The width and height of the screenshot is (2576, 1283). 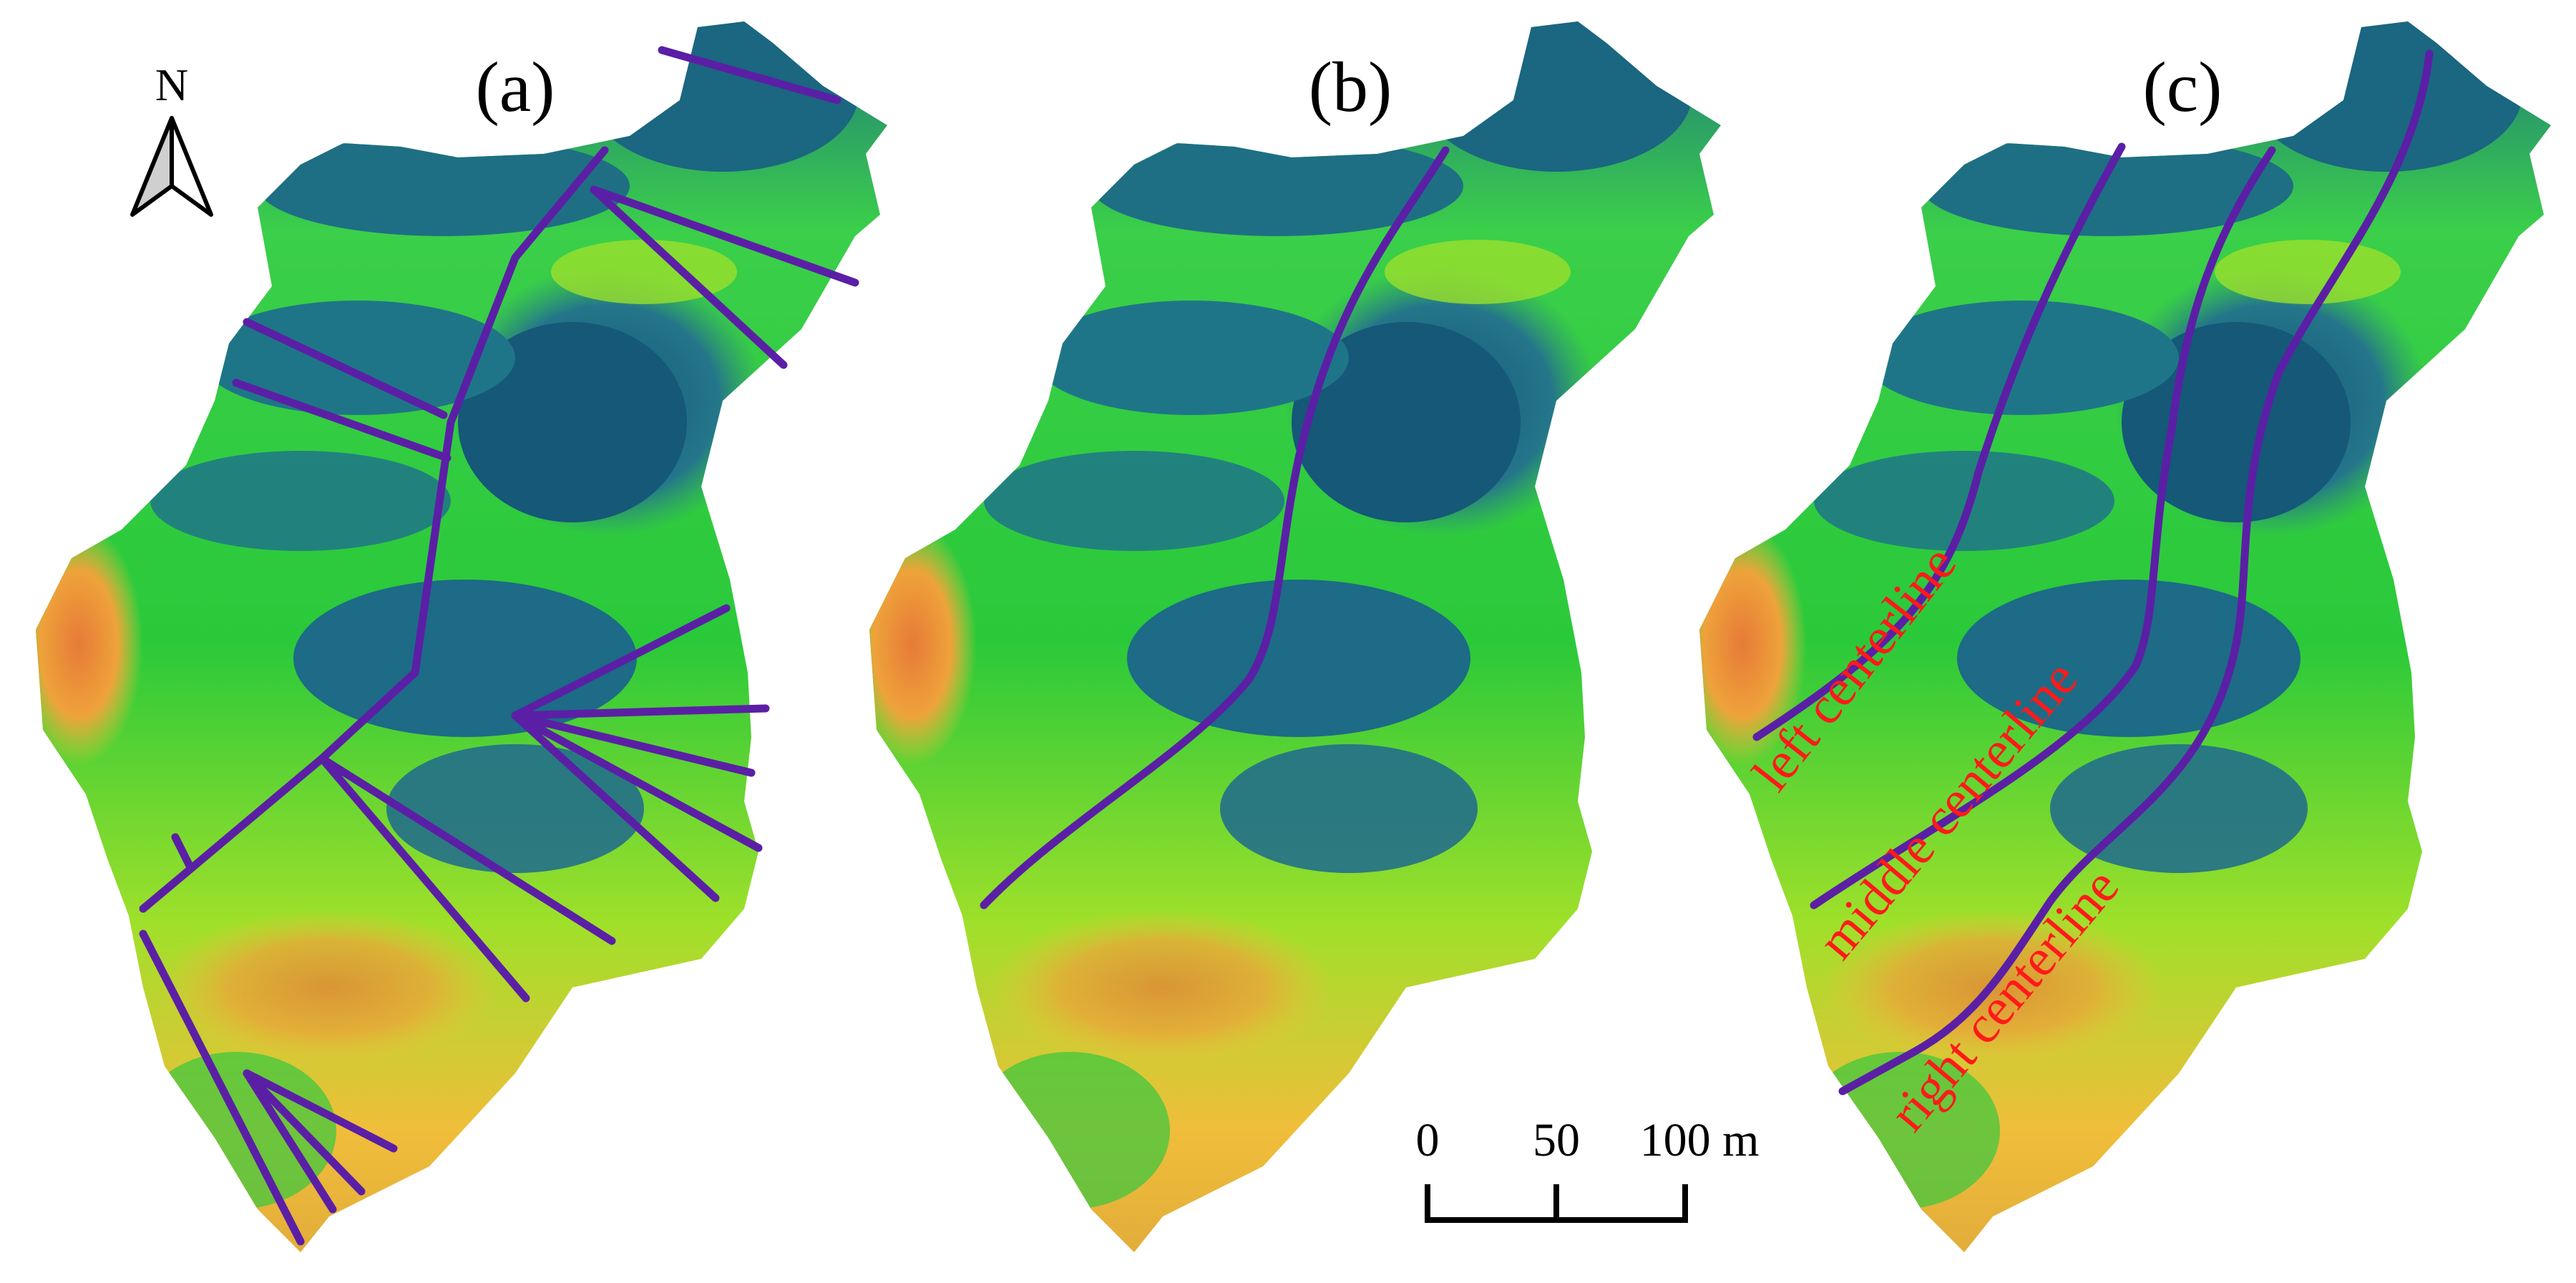 I want to click on left-centerline-route, so click(x=1939, y=441).